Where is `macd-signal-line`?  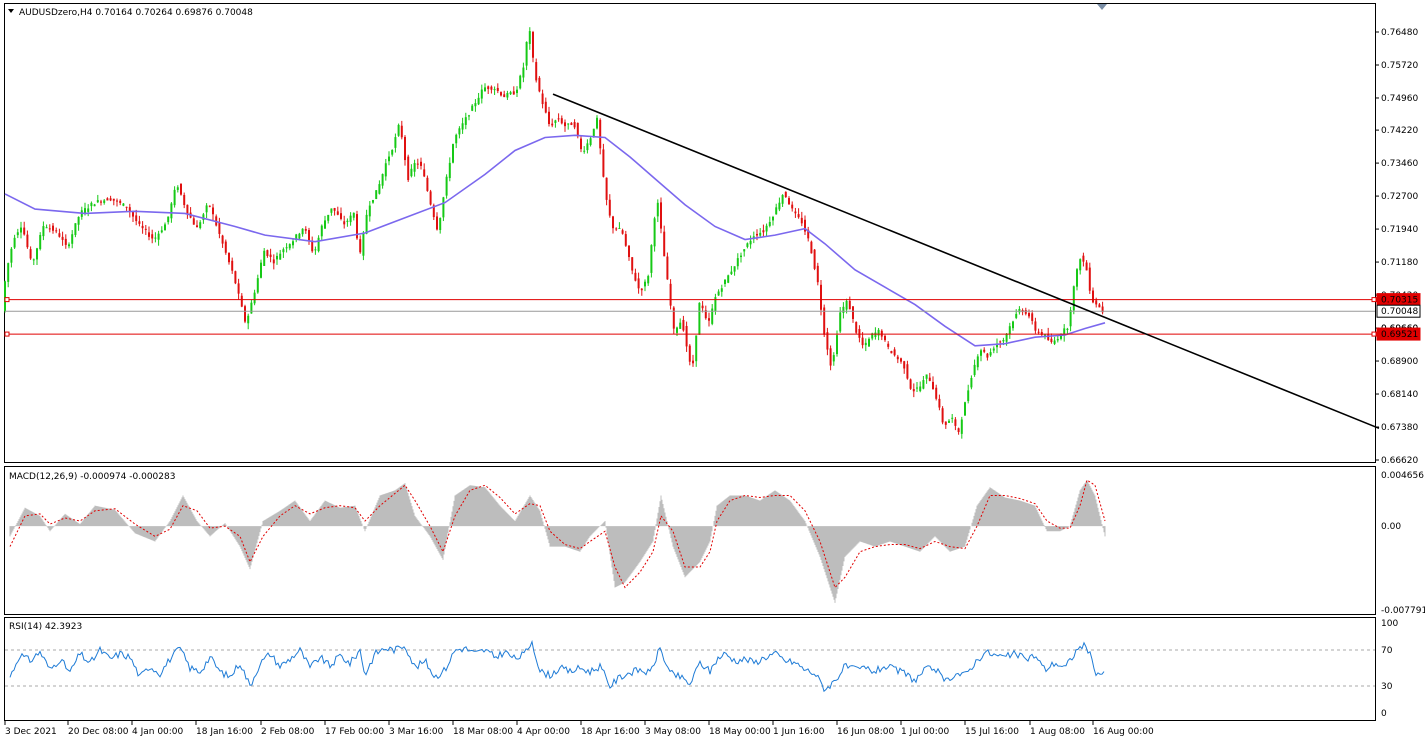 macd-signal-line is located at coordinates (557, 534).